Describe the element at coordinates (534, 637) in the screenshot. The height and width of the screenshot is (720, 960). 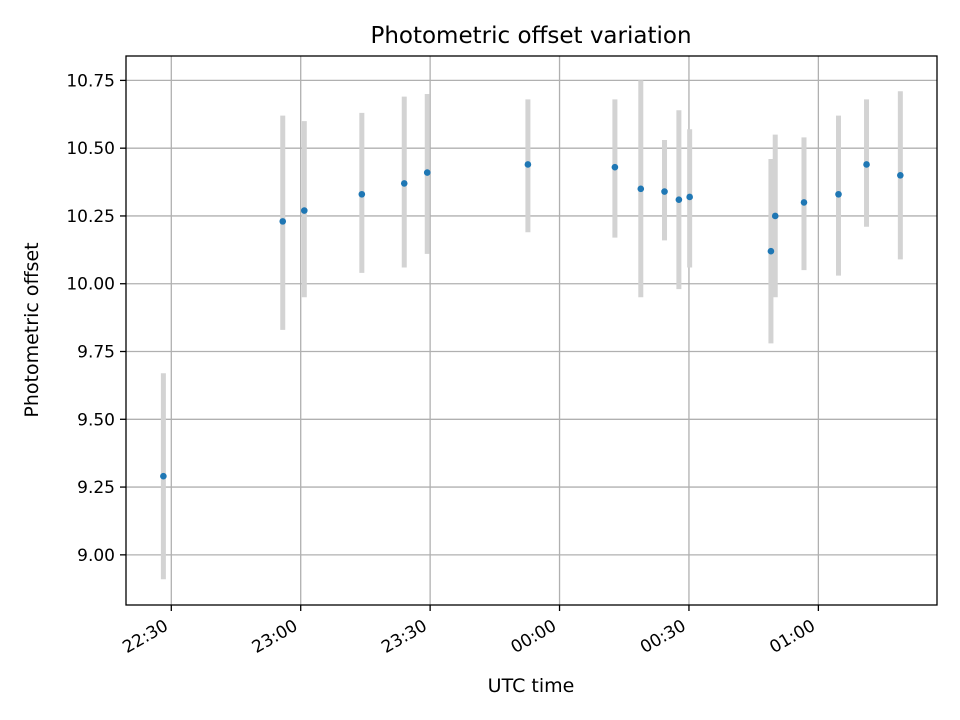
I see `x-tick-label: 00:00` at that location.